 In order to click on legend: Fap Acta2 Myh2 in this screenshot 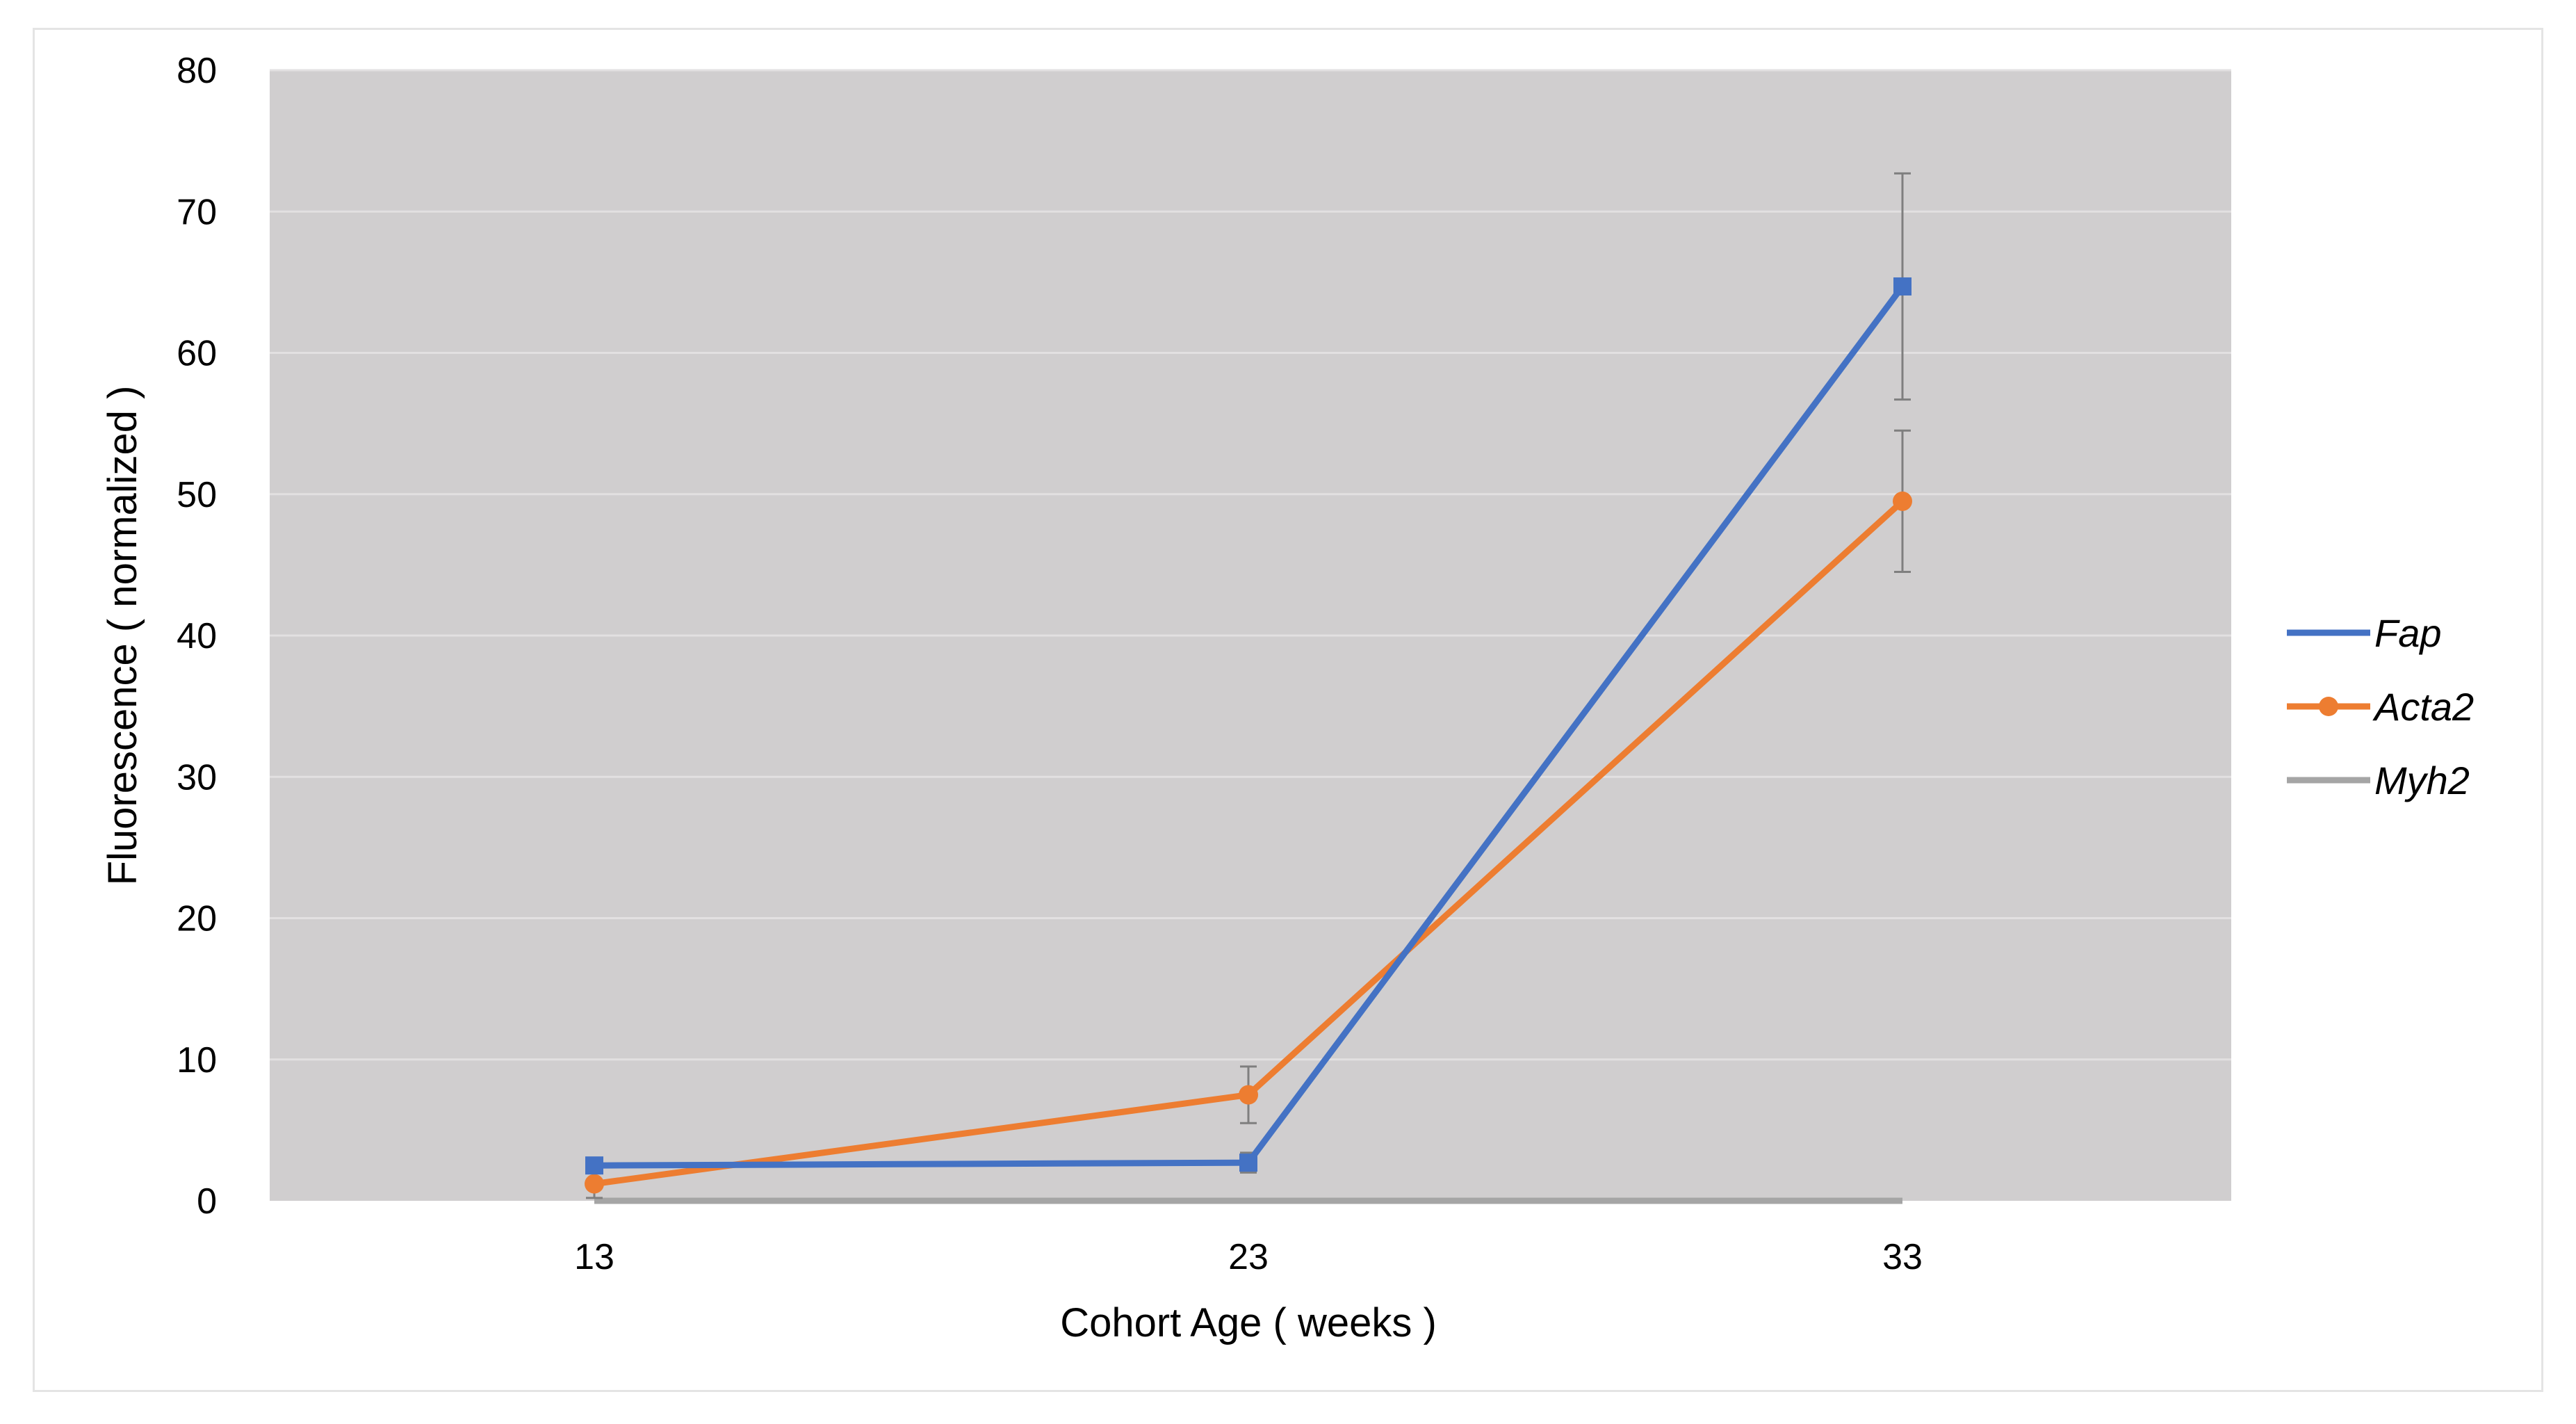, I will do `click(2380, 706)`.